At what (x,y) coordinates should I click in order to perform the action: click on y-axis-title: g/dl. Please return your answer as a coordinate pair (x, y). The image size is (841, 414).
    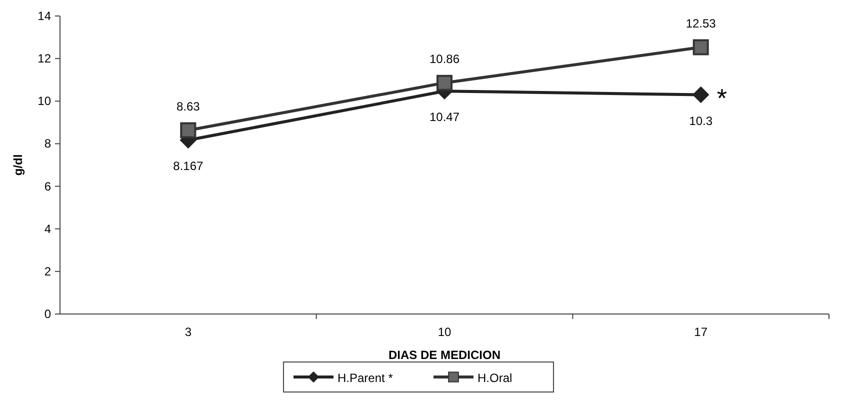
    Looking at the image, I should click on (18, 165).